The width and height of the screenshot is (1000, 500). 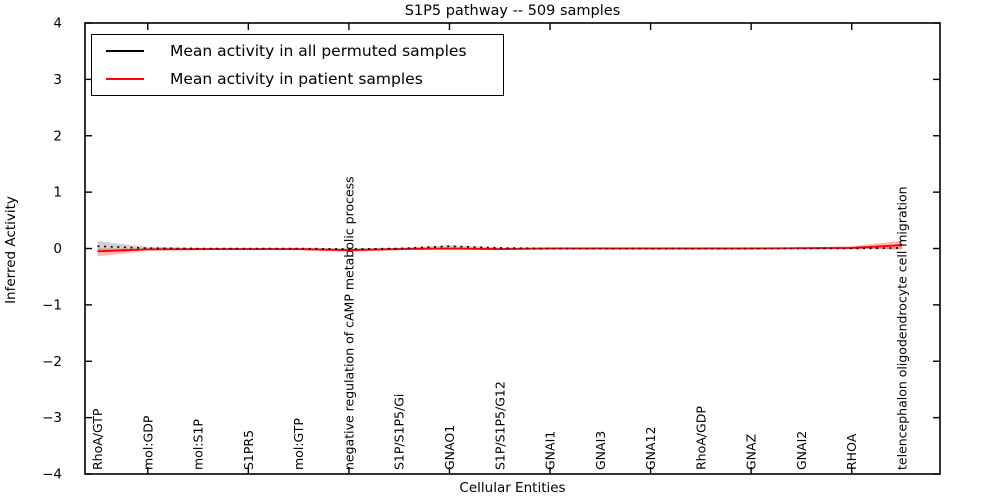 What do you see at coordinates (550, 450) in the screenshot?
I see `category-label: GNAI1` at bounding box center [550, 450].